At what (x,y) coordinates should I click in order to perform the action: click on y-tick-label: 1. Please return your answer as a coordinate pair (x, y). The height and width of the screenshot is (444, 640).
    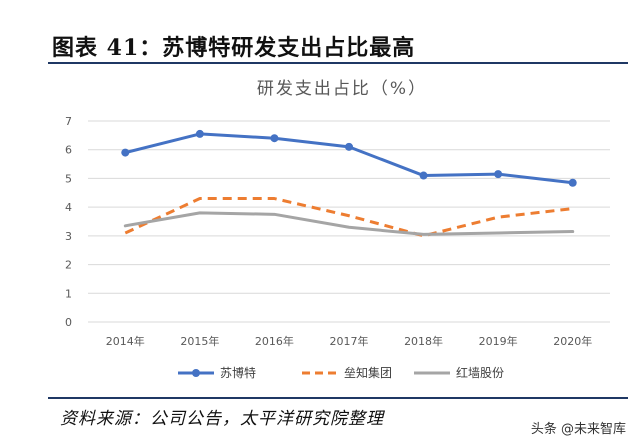
    Looking at the image, I should click on (68, 293).